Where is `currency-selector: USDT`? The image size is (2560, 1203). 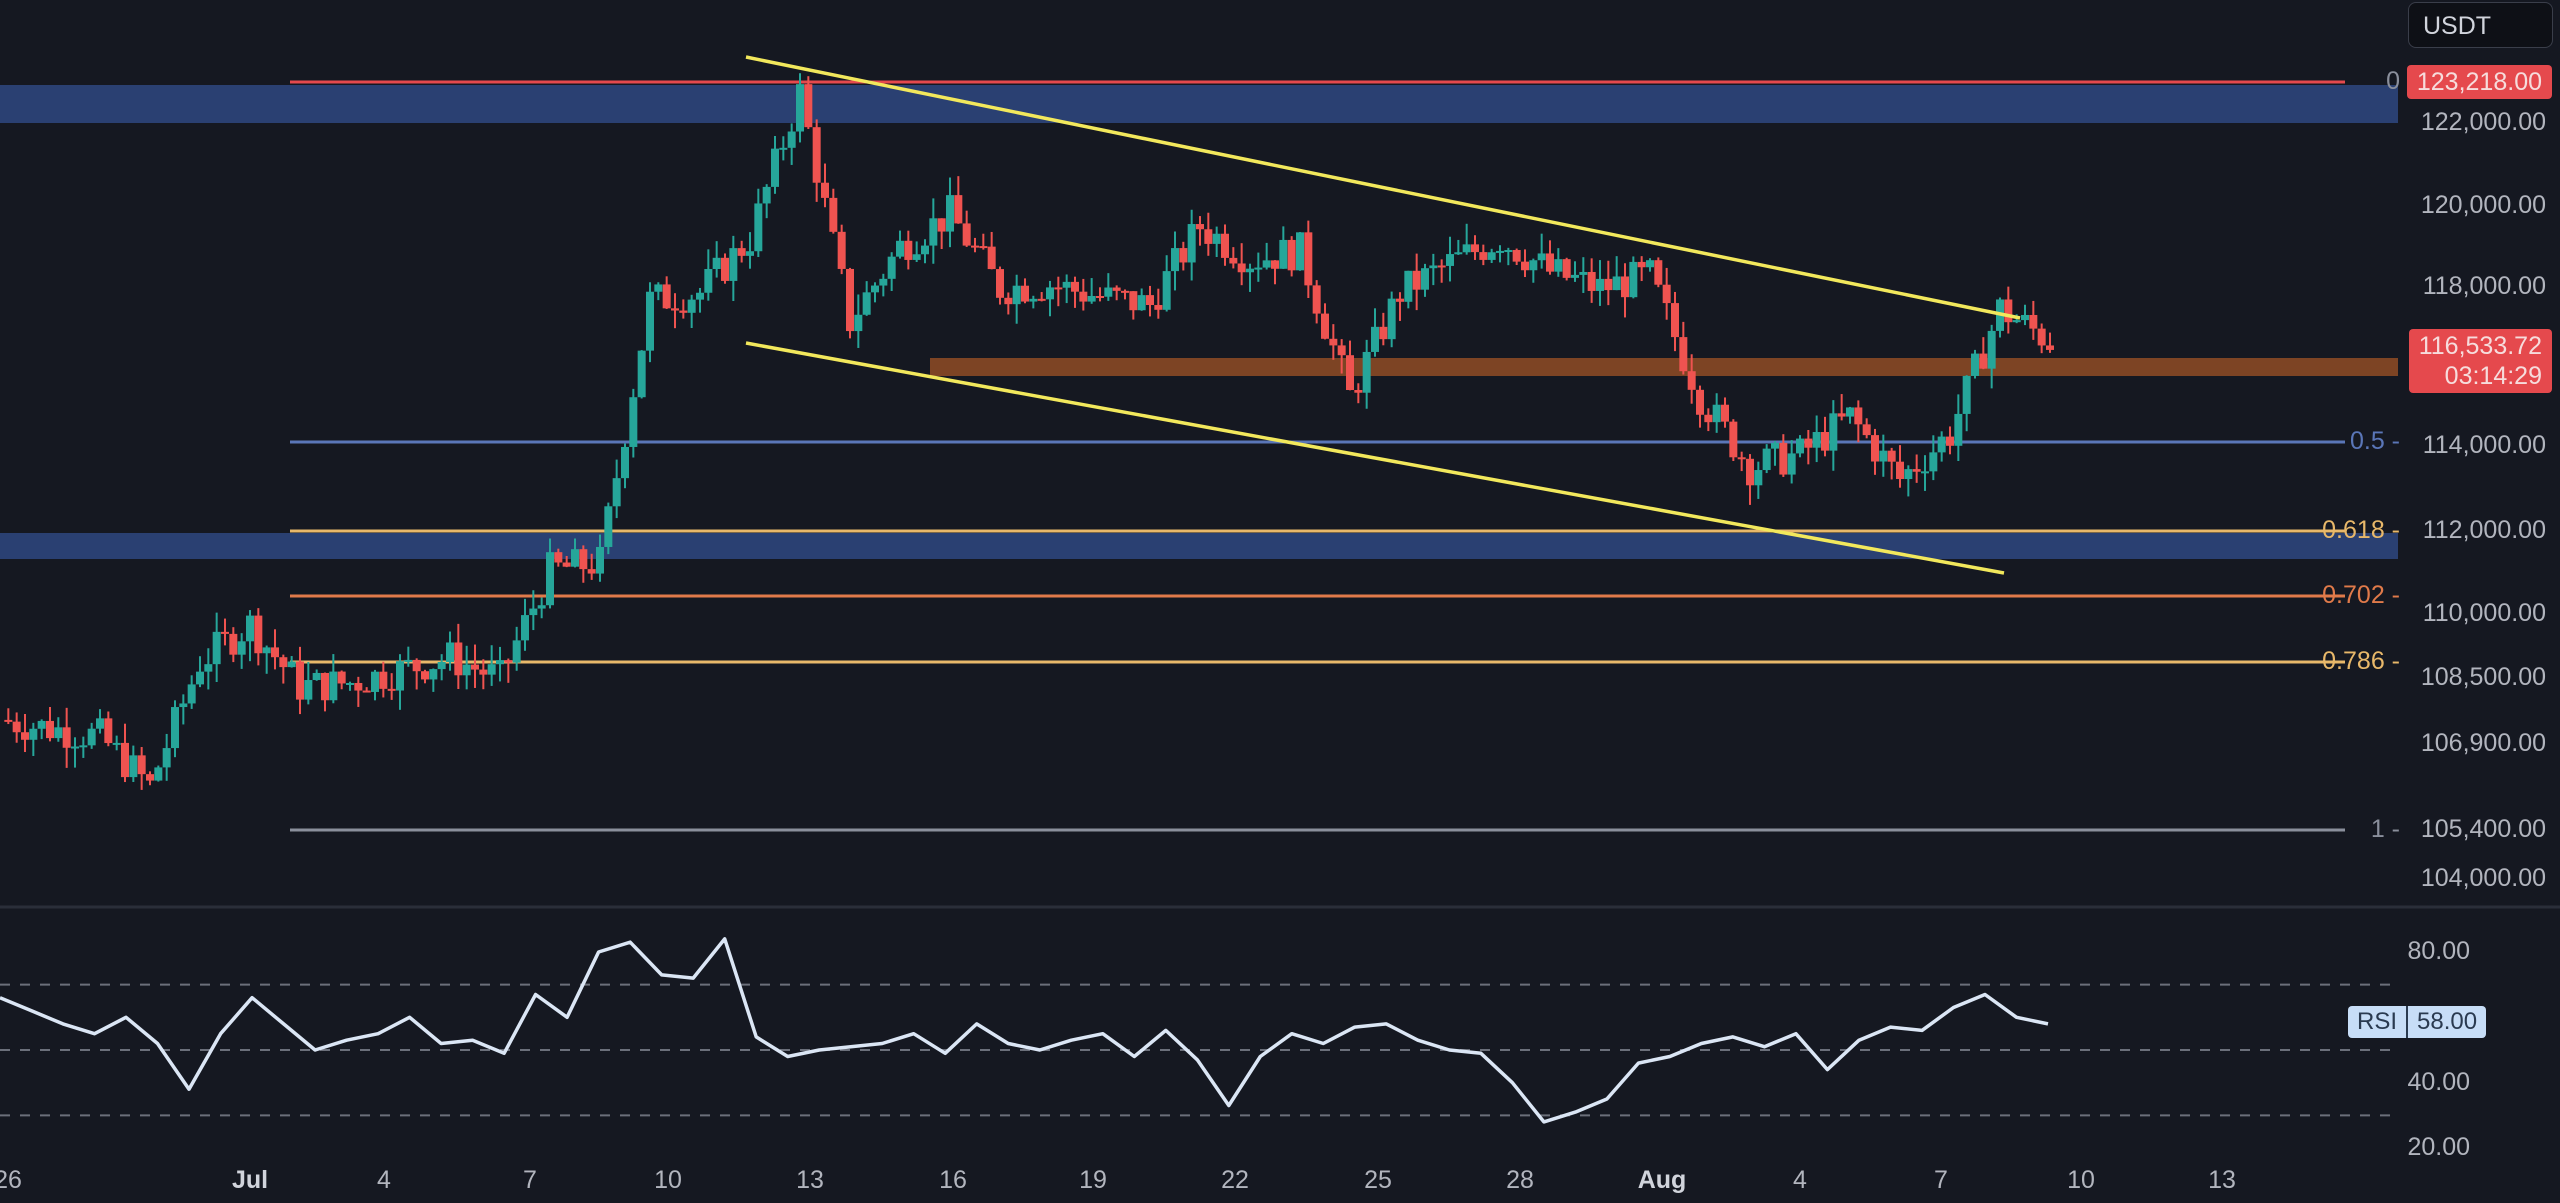 currency-selector: USDT is located at coordinates (2480, 25).